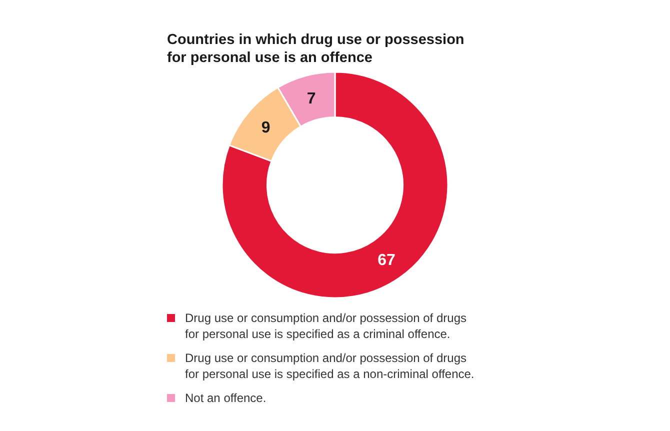 Image resolution: width=670 pixels, height=431 pixels. I want to click on data-label: 9, so click(265, 127).